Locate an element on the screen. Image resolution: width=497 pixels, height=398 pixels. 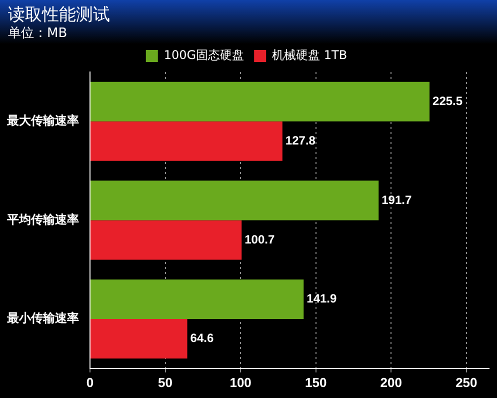
x-tick-label: 50 is located at coordinates (165, 382).